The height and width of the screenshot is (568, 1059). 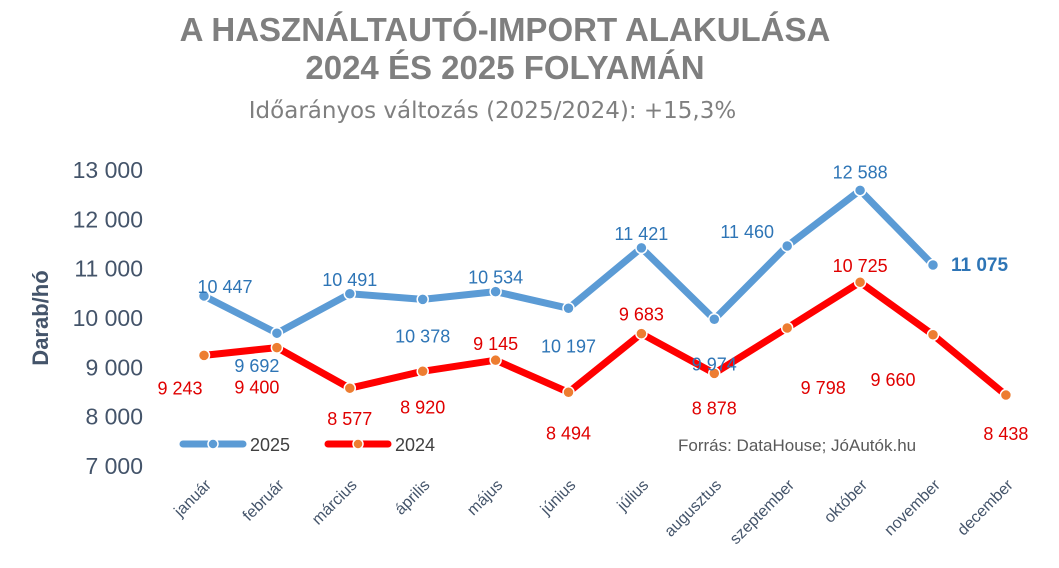 What do you see at coordinates (485, 498) in the screenshot?
I see `x-tick-label: május` at bounding box center [485, 498].